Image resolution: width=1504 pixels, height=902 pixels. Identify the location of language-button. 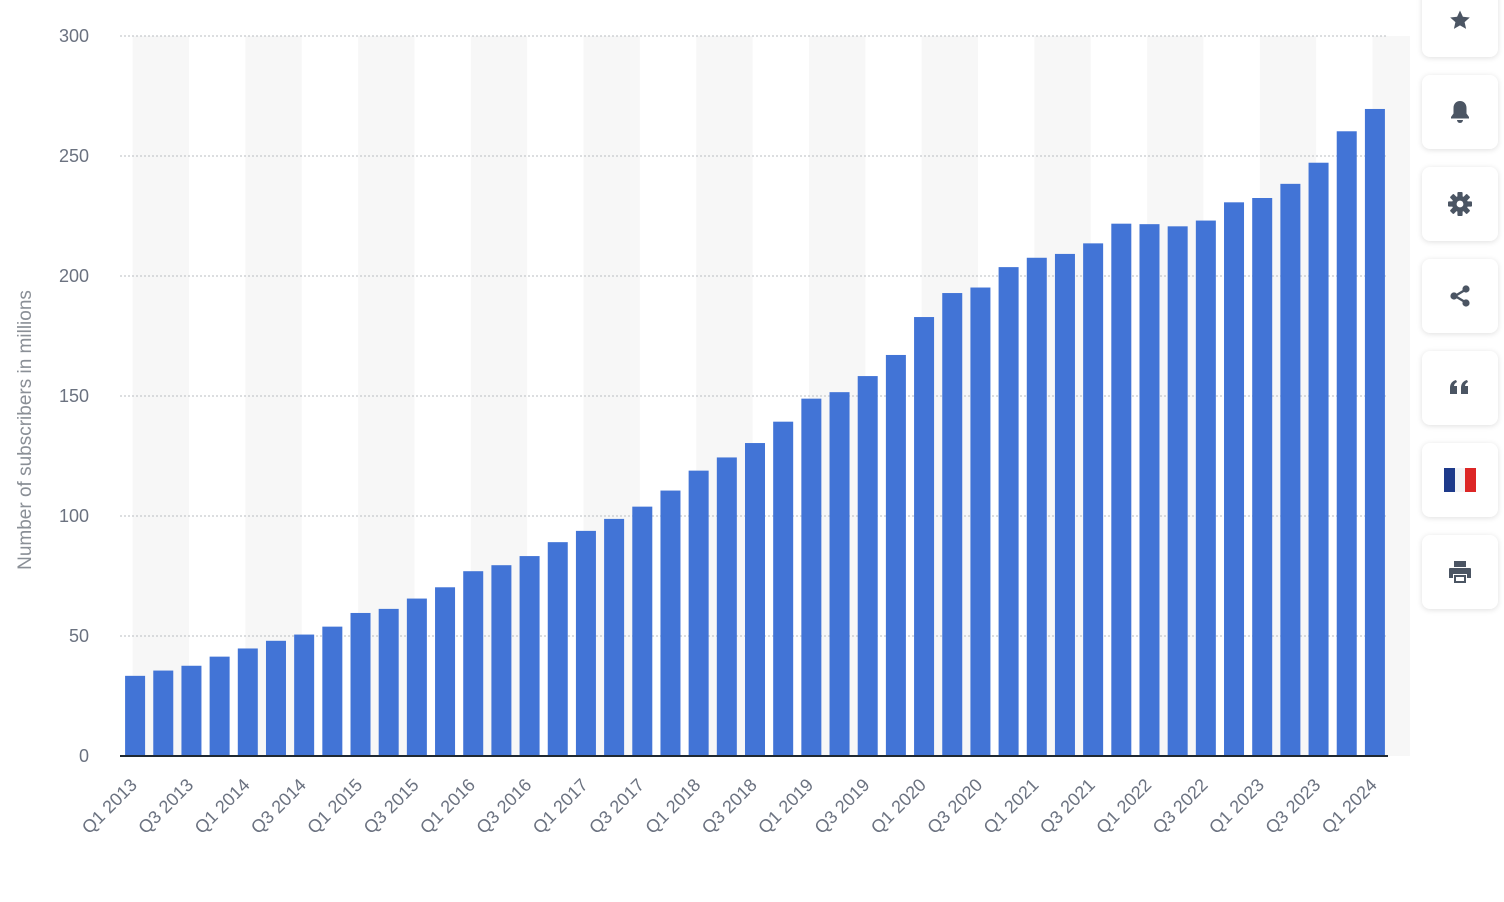
(1460, 480).